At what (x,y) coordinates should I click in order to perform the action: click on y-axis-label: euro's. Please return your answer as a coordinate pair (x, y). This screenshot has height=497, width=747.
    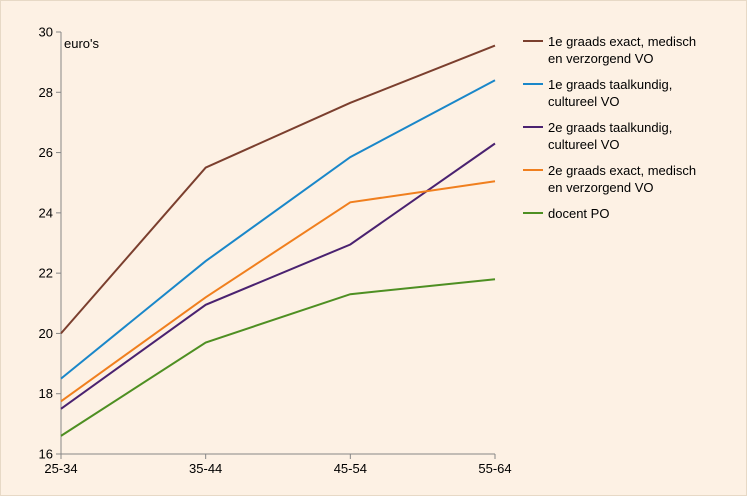
    Looking at the image, I should click on (82, 43).